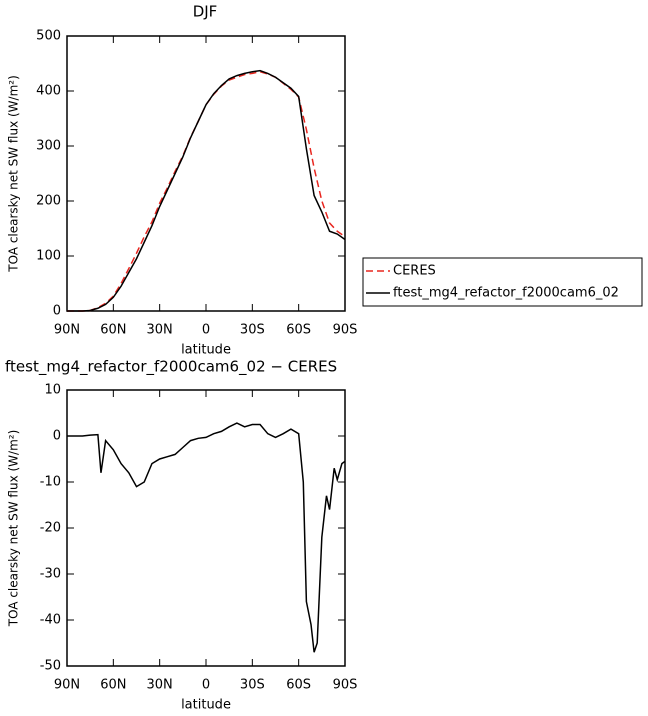 The height and width of the screenshot is (716, 648). Describe the element at coordinates (506, 293) in the screenshot. I see `legend-label: ftest_mg4_refactor_f2000cam6_02` at that location.